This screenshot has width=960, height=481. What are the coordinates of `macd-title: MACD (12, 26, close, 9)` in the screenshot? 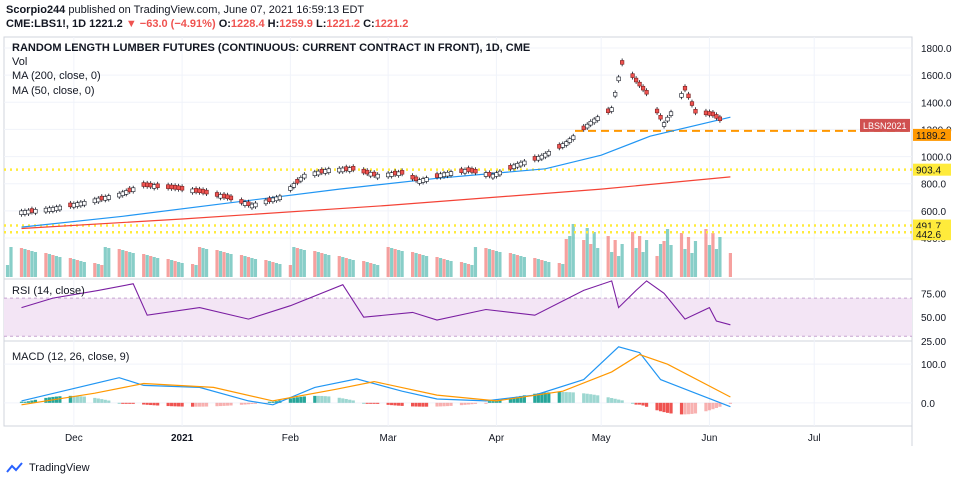 It's located at (70, 357).